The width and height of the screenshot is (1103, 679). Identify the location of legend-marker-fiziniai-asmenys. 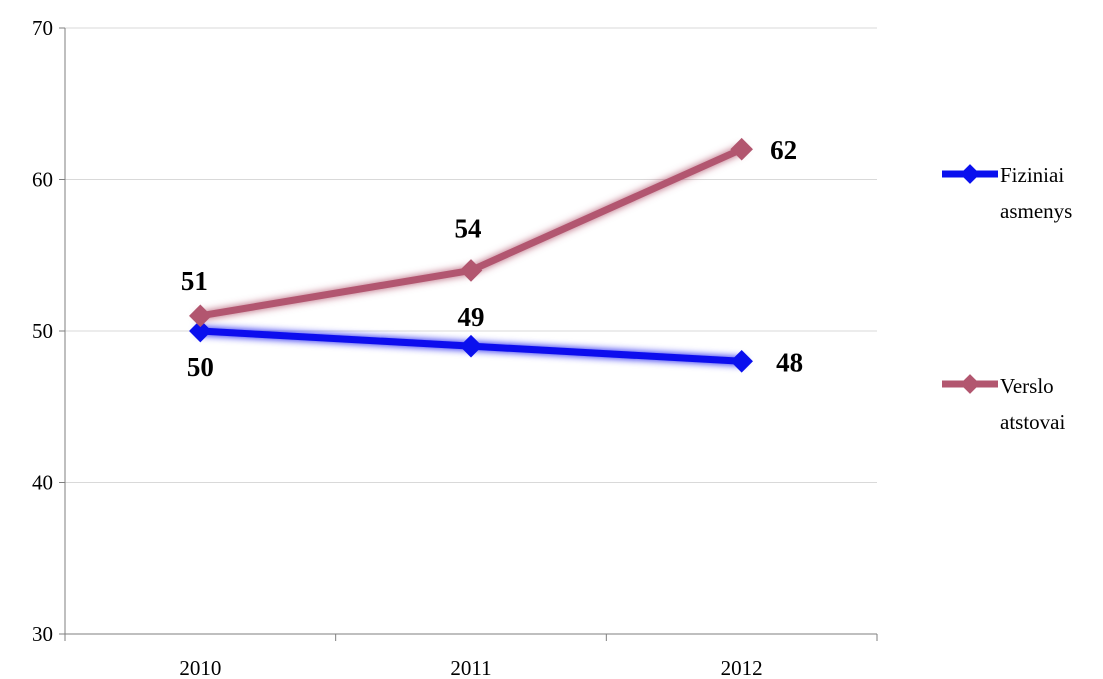
(970, 174).